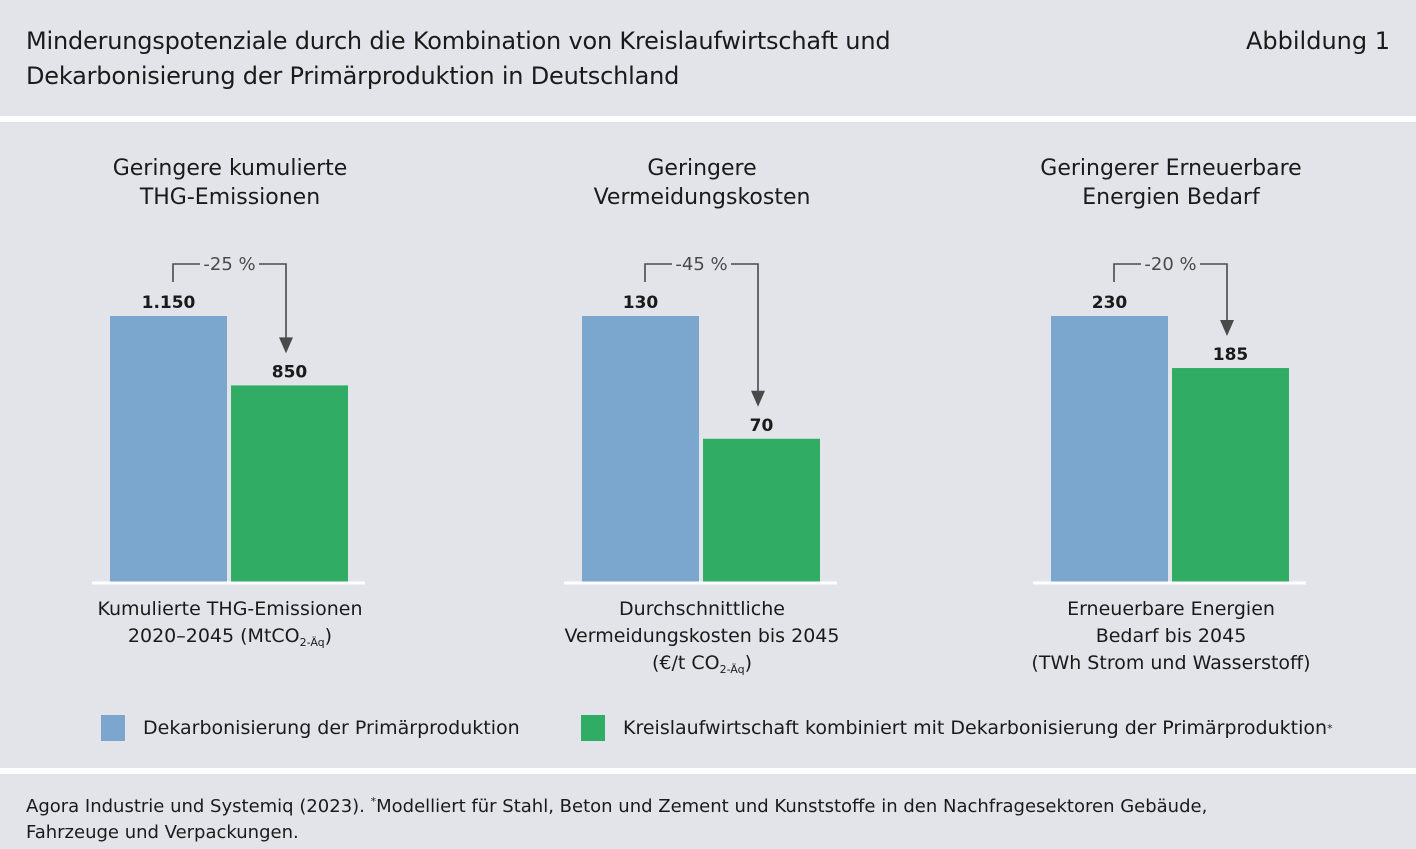 This screenshot has height=849, width=1416. Describe the element at coordinates (290, 372) in the screenshot. I see `bar-value-label: 850` at that location.